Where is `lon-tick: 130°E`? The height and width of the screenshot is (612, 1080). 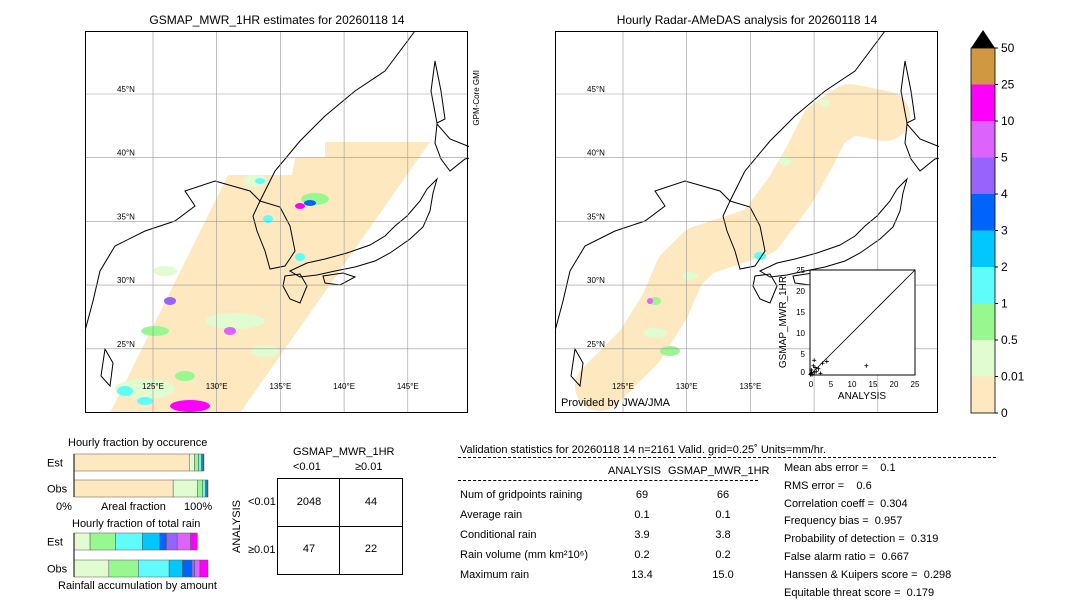
lon-tick: 130°E is located at coordinates (687, 386).